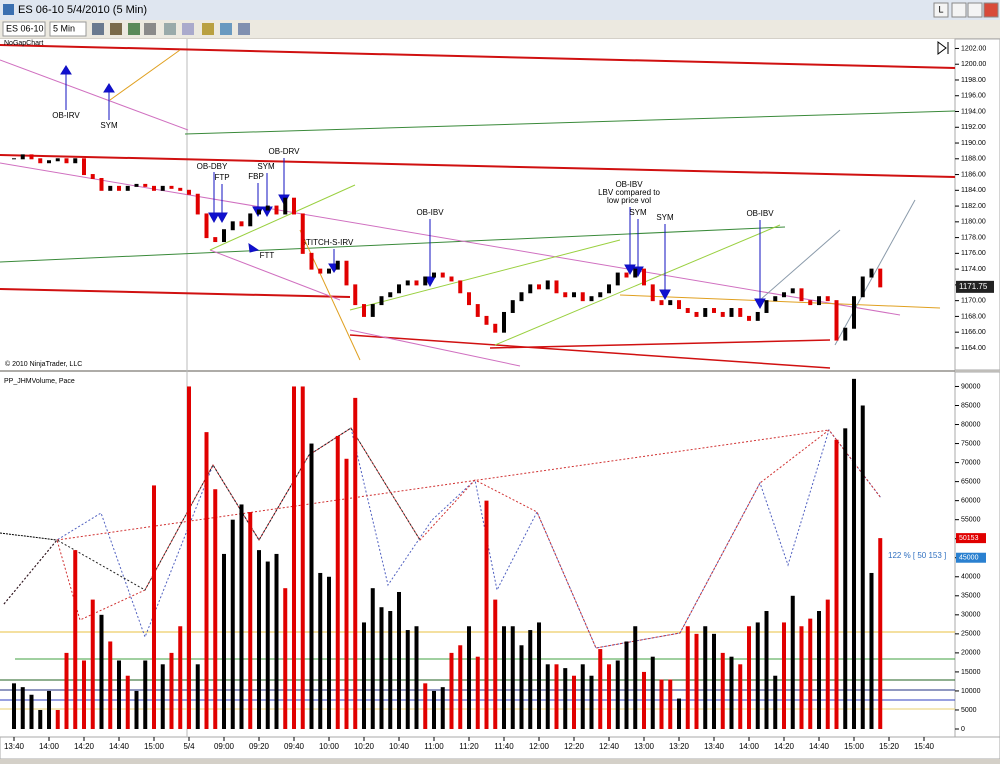 The height and width of the screenshot is (764, 1000). What do you see at coordinates (285, 151) in the screenshot?
I see `annotation: OB-DRV` at bounding box center [285, 151].